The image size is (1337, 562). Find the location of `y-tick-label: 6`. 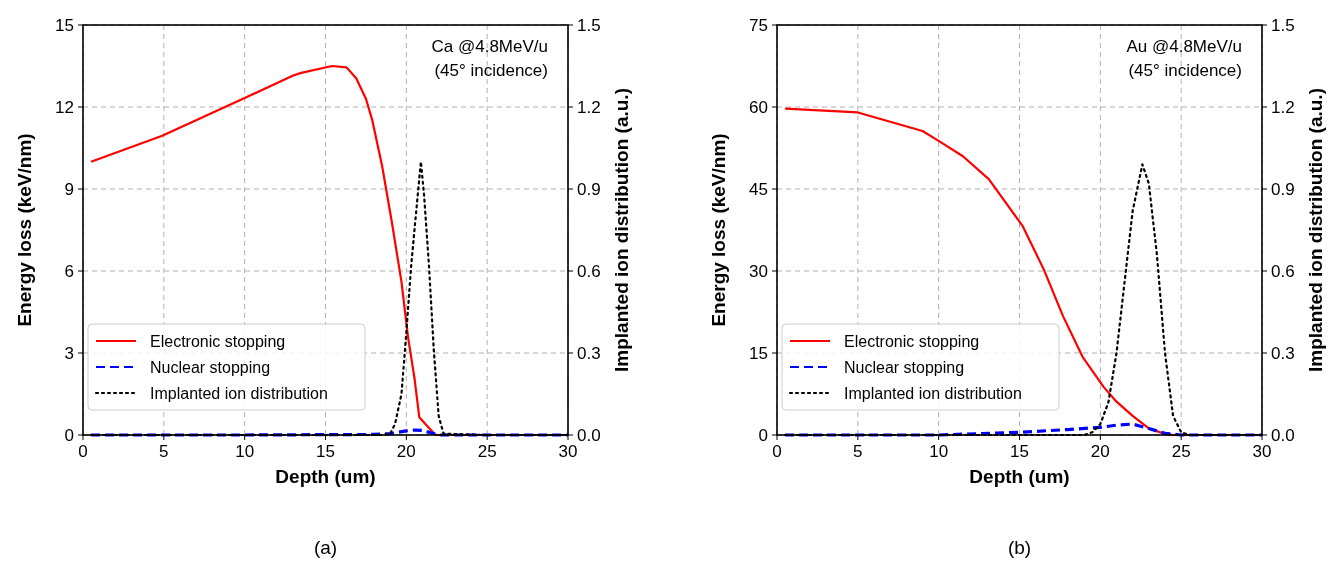

y-tick-label: 6 is located at coordinates (69, 271).